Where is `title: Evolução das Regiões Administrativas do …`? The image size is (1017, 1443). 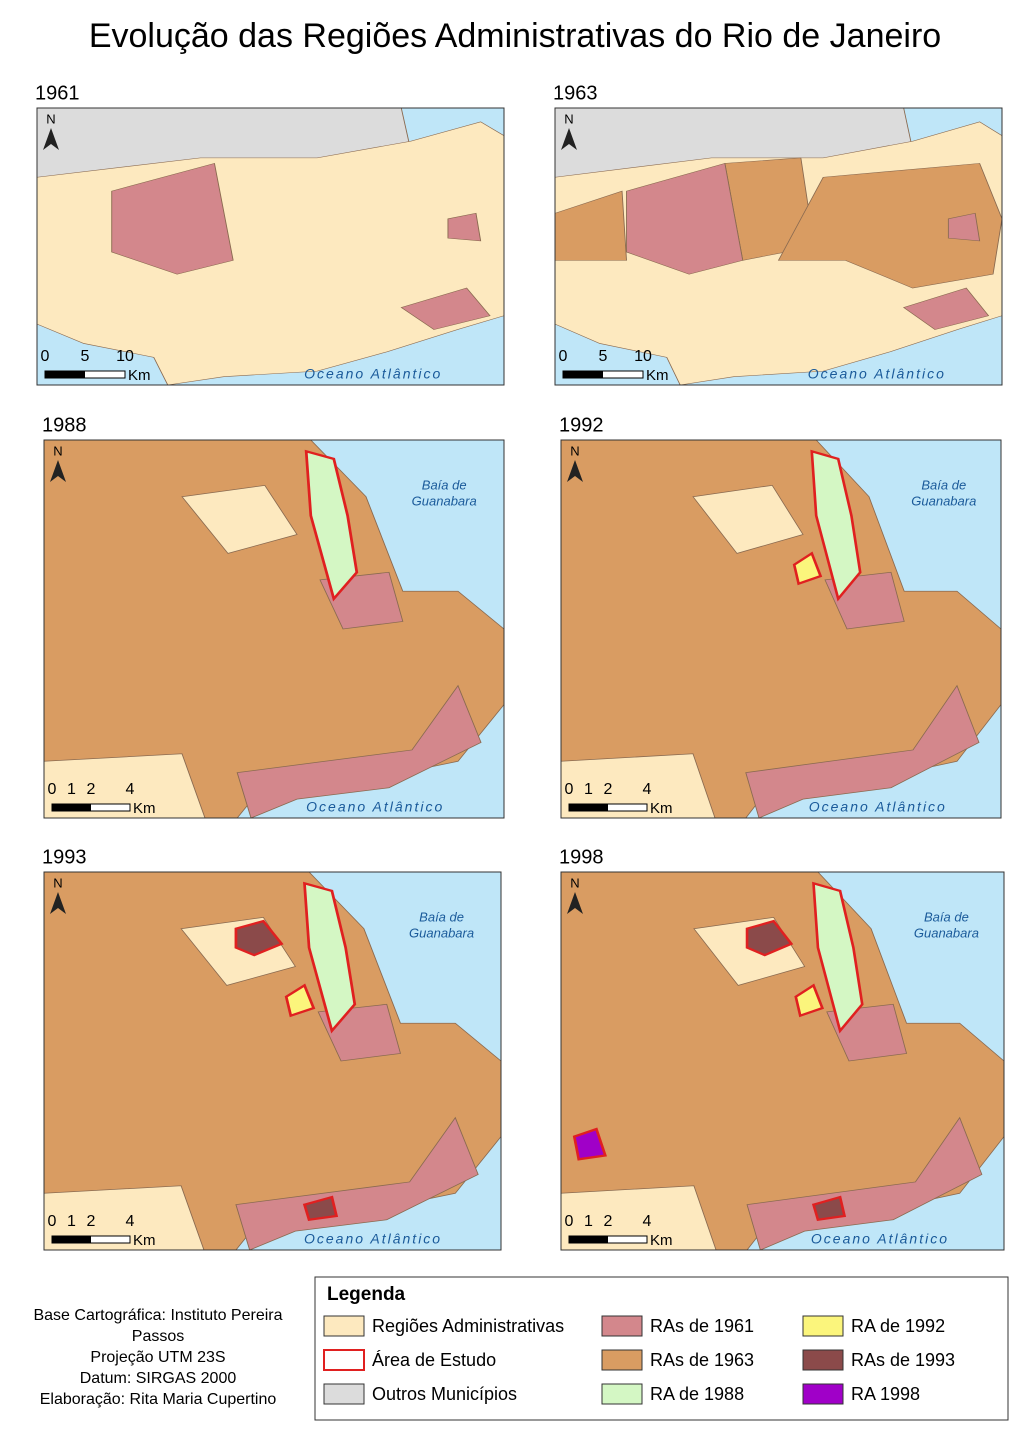
title: Evolução das Regiões Administrativas do … is located at coordinates (515, 36).